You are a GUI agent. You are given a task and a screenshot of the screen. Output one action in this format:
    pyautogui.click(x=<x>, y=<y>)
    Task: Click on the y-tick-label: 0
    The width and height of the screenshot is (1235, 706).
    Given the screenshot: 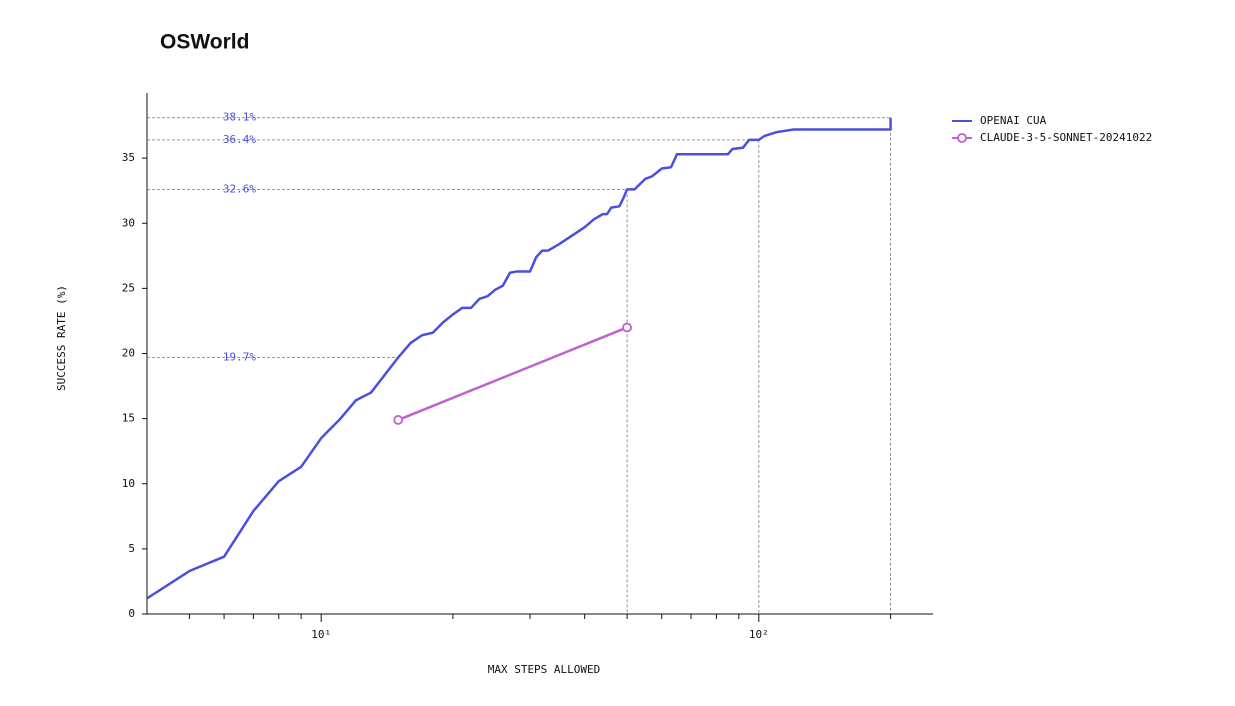 What is the action you would take?
    pyautogui.click(x=131, y=613)
    